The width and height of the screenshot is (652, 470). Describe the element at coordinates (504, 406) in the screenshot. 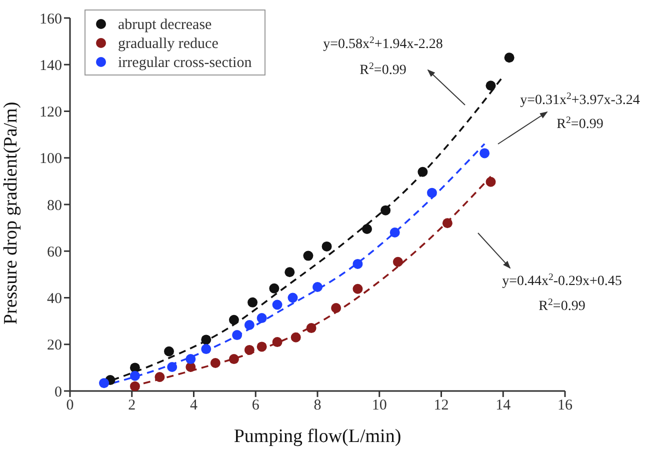

I see `x-tick-label: 14` at that location.